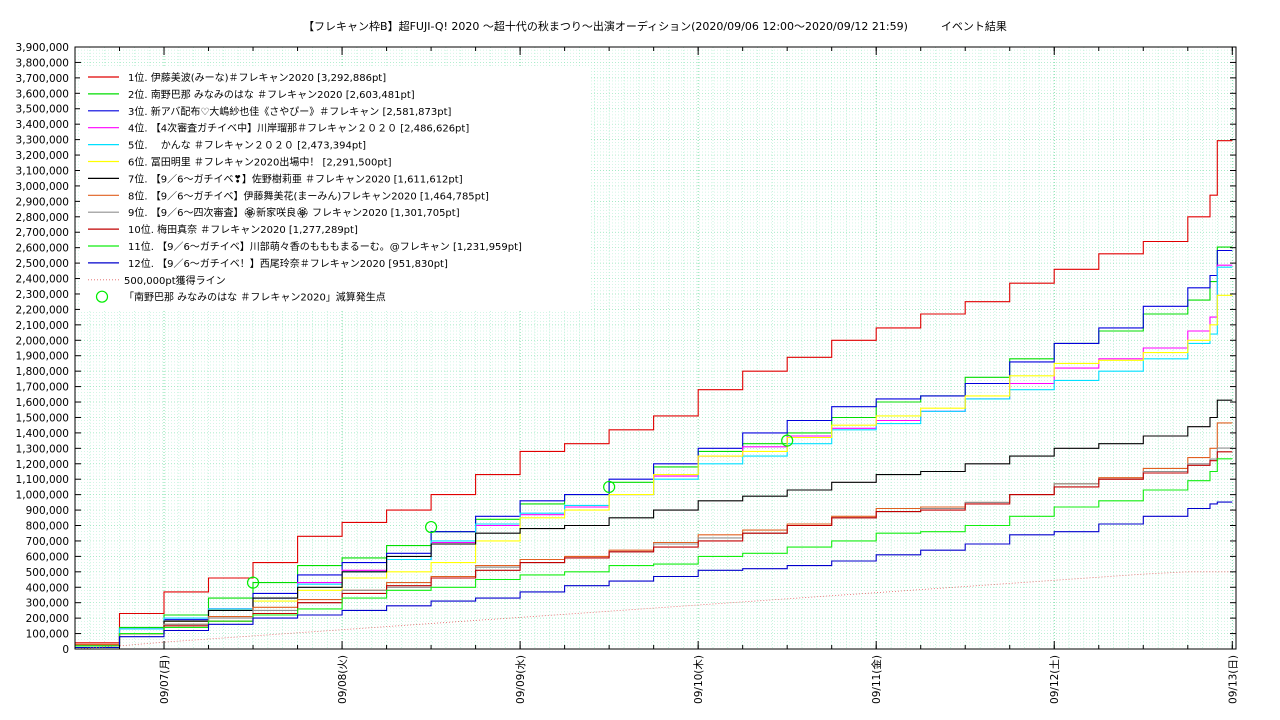  Describe the element at coordinates (47, 588) in the screenshot. I see `y-tick-label: 400,000` at that location.